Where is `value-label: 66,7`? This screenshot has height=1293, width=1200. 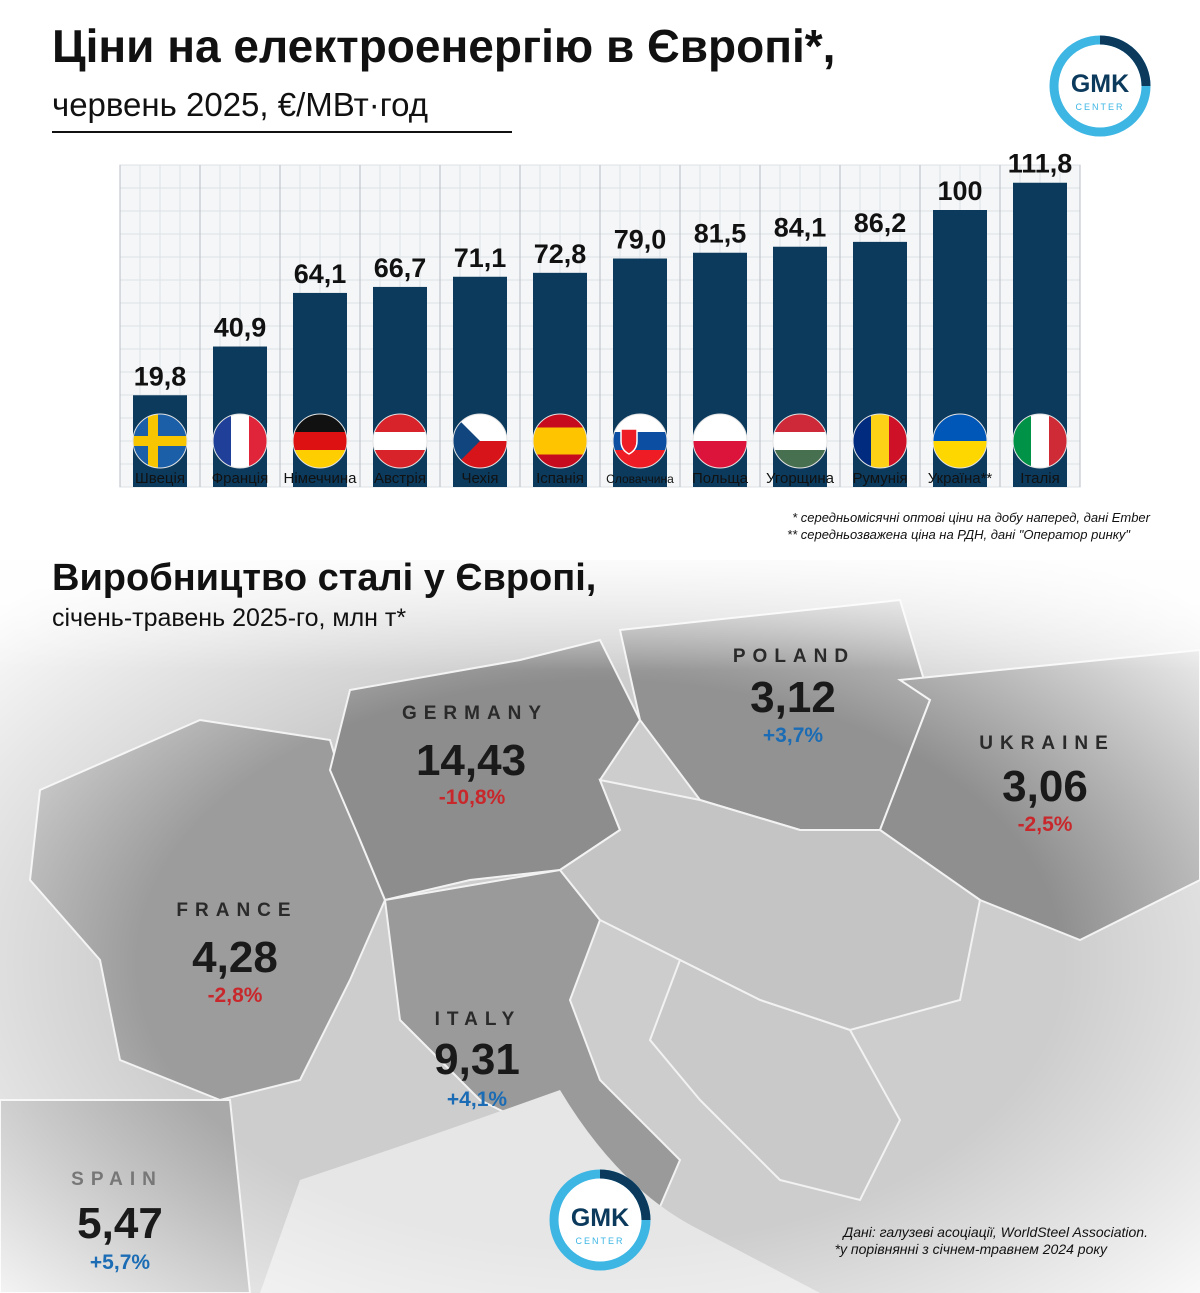 value-label: 66,7 is located at coordinates (400, 268).